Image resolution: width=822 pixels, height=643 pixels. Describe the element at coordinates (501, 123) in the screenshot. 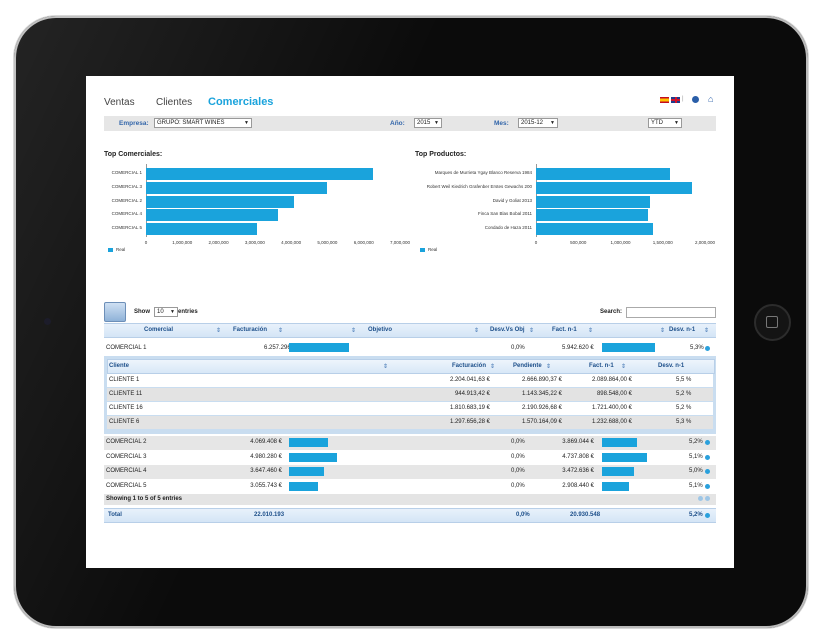

I see `mes-label: Mes:` at that location.